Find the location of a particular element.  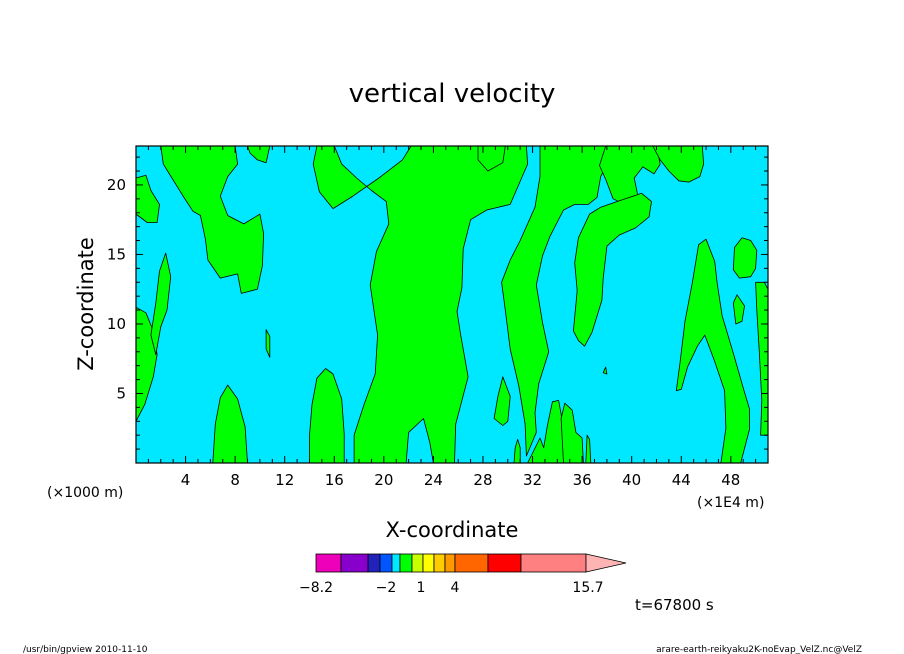

x-tick-label: 16 is located at coordinates (334, 480).